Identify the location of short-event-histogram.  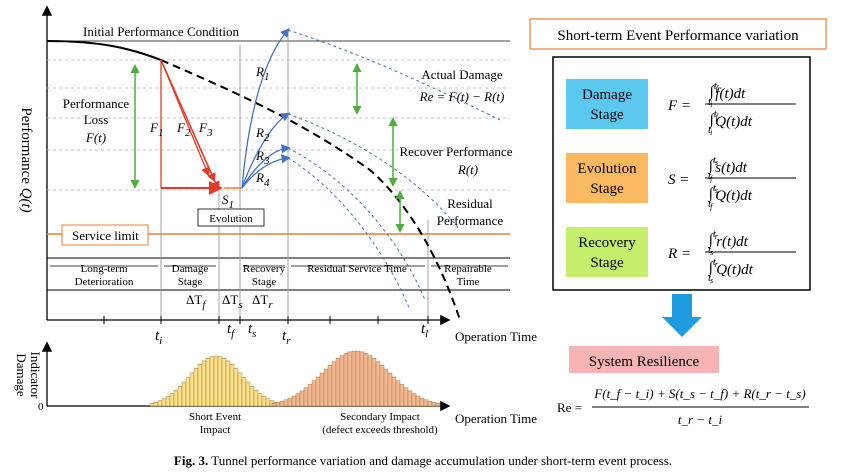
(216, 381).